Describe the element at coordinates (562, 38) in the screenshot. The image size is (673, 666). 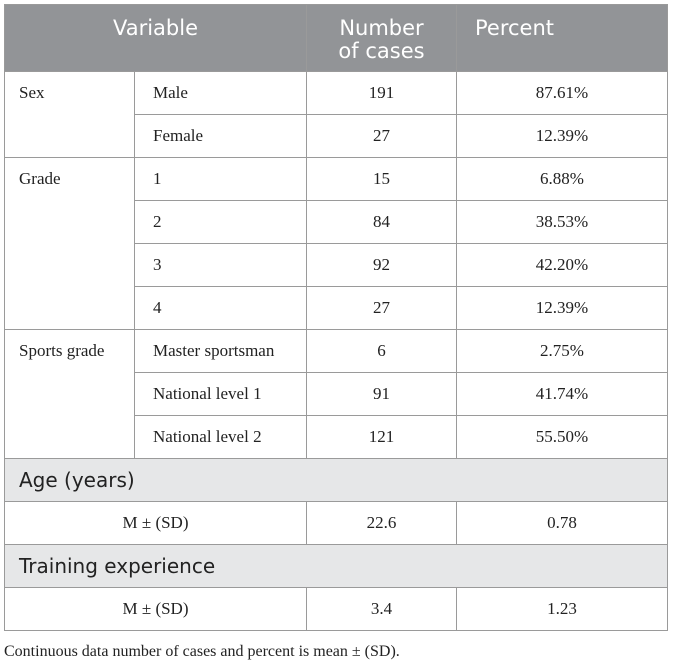
I see `header-percent: Percent` at that location.